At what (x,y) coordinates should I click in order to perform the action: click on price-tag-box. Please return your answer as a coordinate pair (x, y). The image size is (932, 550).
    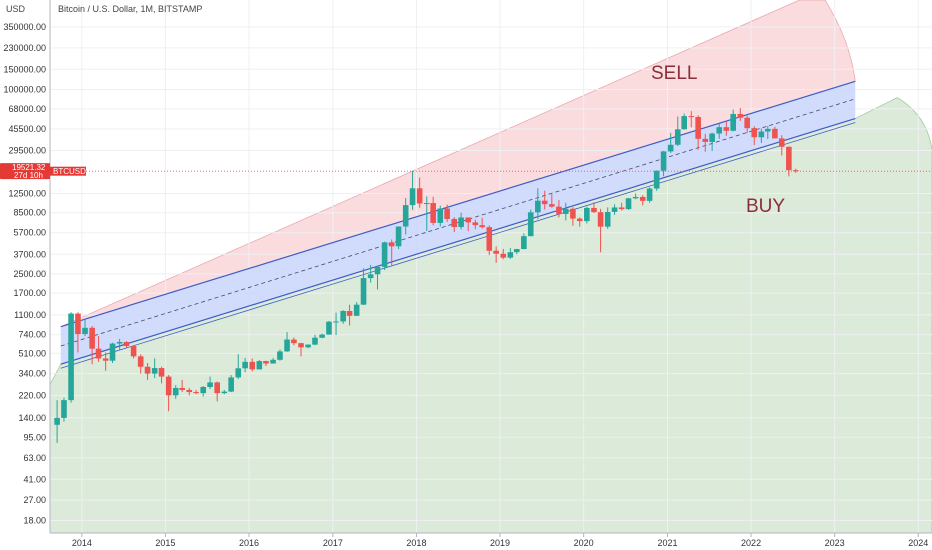
    Looking at the image, I should click on (25, 171).